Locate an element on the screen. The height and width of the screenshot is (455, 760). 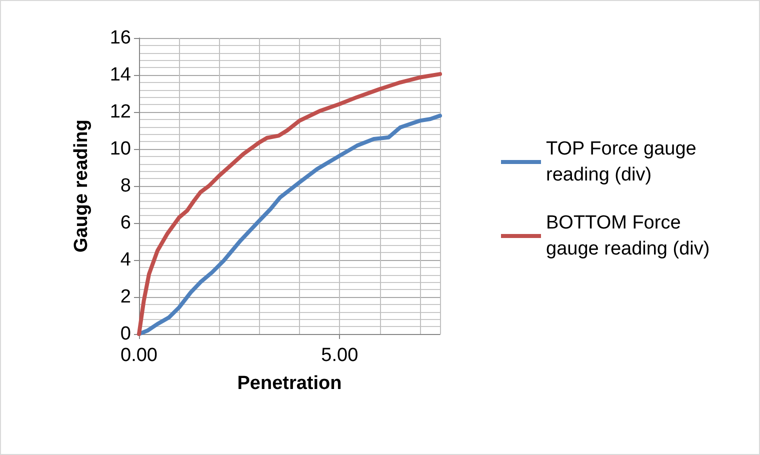
y-tick-label: 16 is located at coordinates (120, 38).